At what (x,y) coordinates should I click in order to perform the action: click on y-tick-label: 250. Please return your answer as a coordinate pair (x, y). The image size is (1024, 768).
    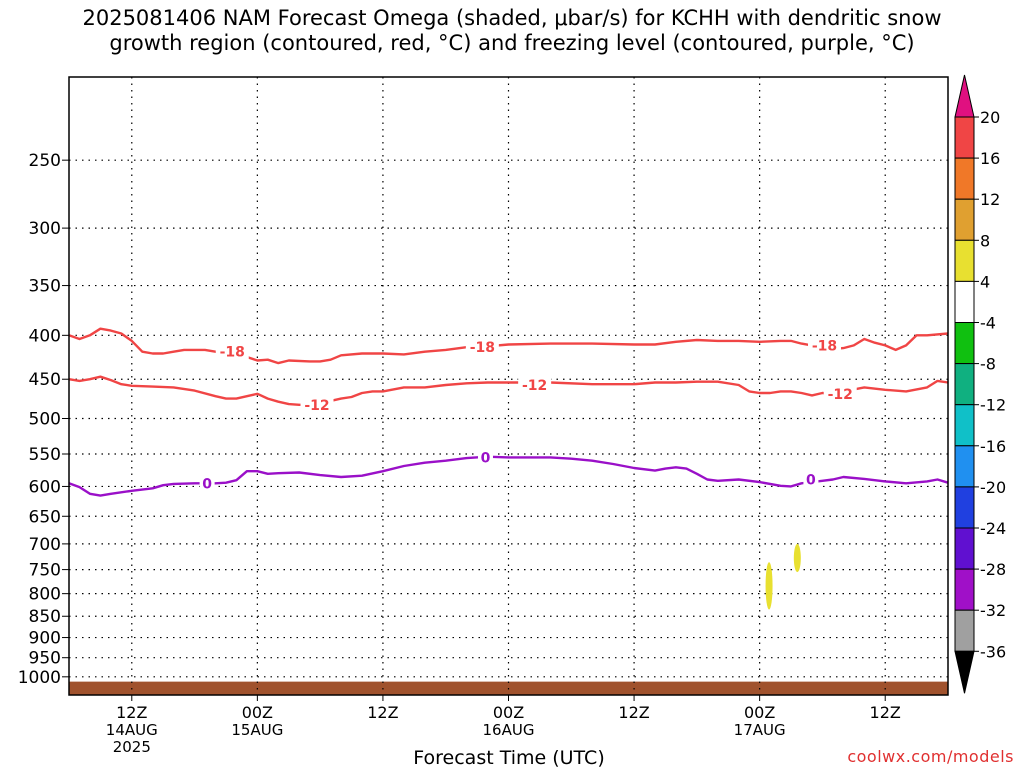
    Looking at the image, I should click on (45, 161).